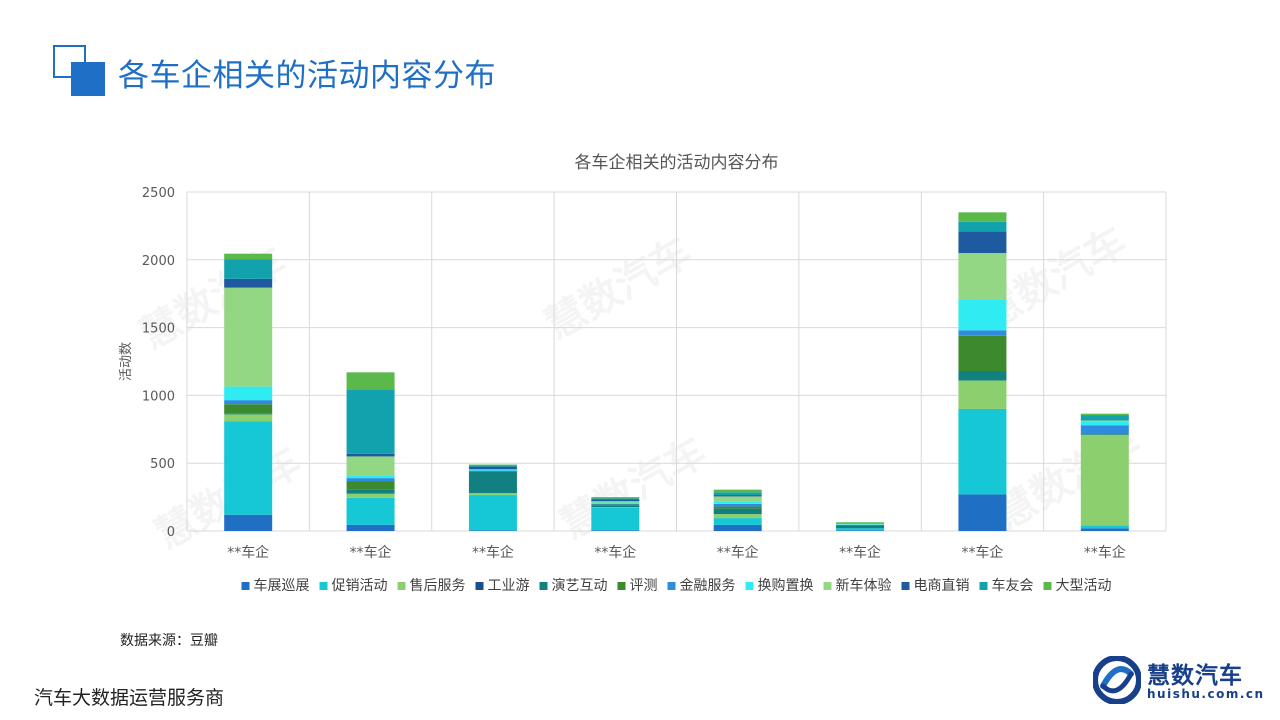 Image resolution: width=1280 pixels, height=720 pixels. What do you see at coordinates (158, 396) in the screenshot?
I see `y-tick-label: 1000` at bounding box center [158, 396].